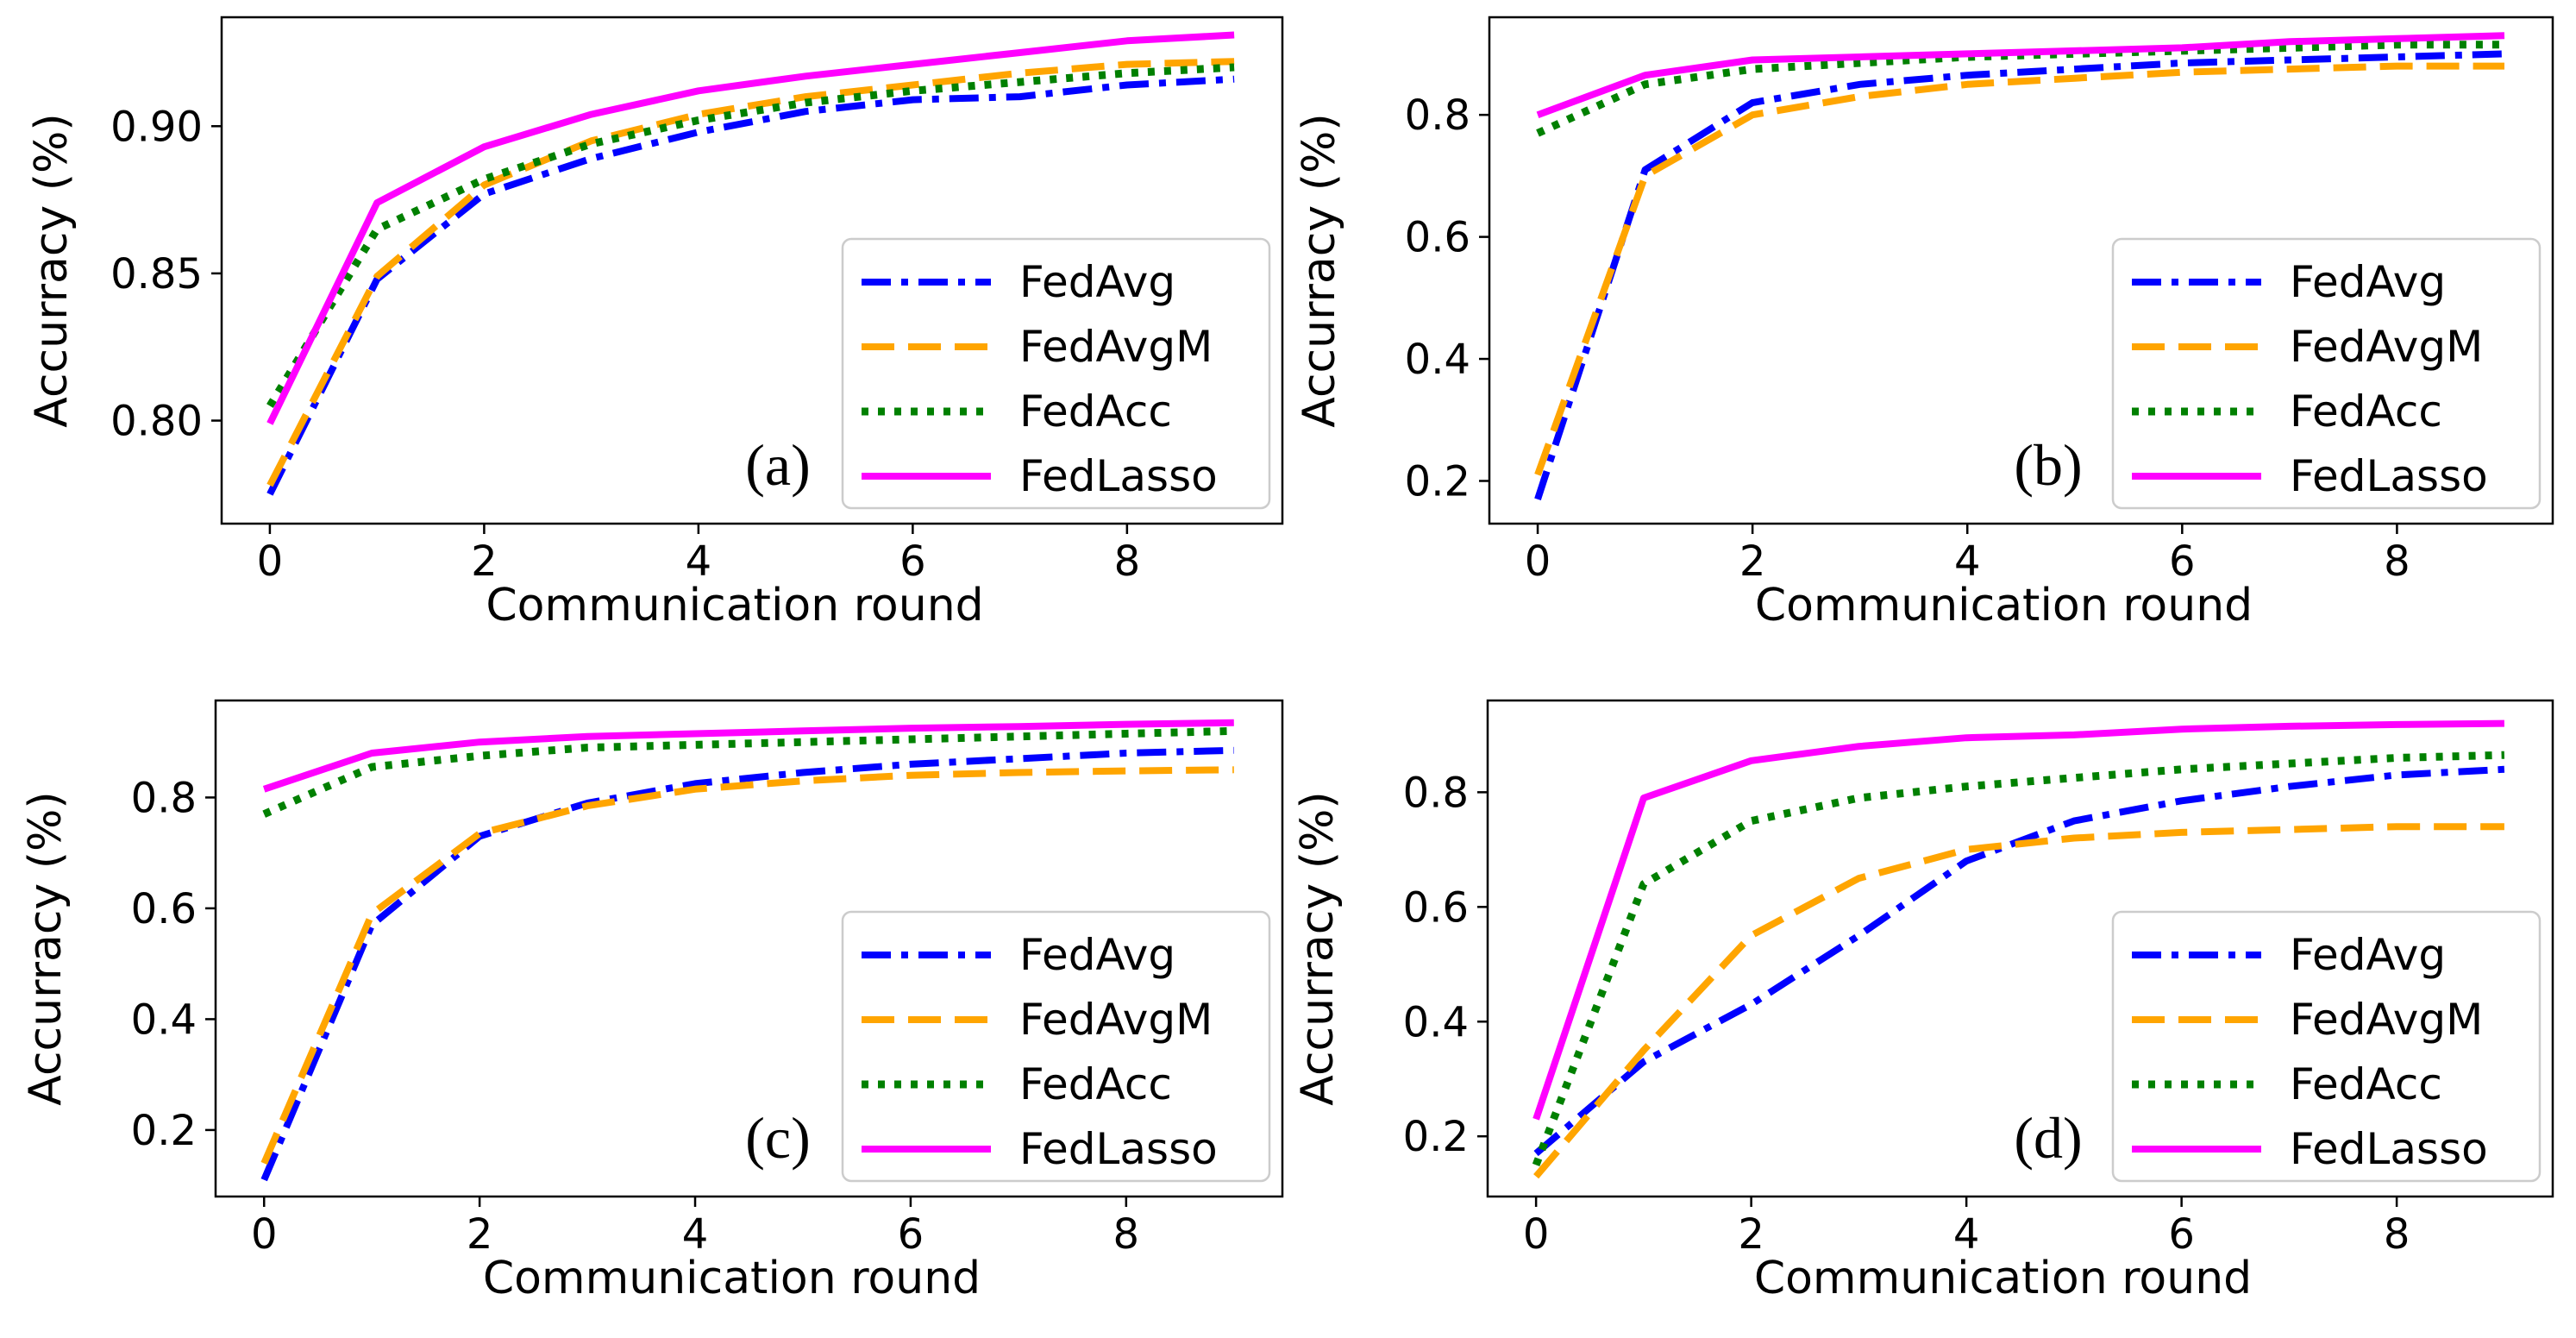 The height and width of the screenshot is (1338, 2576). Describe the element at coordinates (156, 274) in the screenshot. I see `y-tick-label: 0.85` at that location.